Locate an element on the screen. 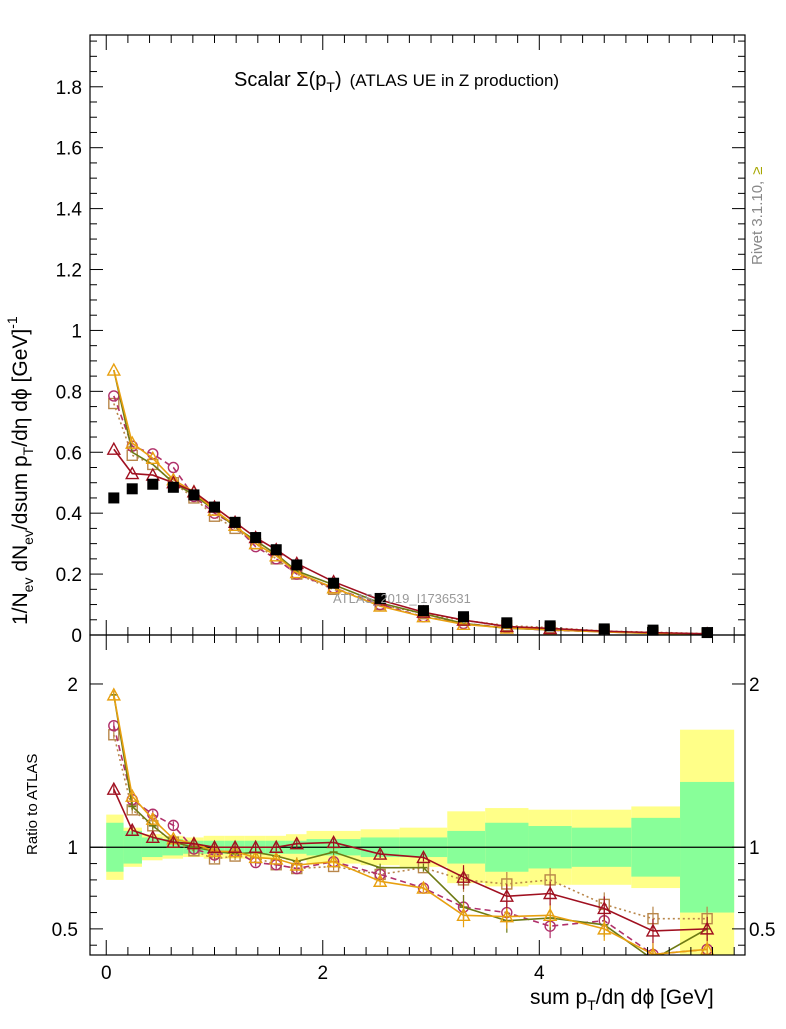 The height and width of the screenshot is (1029, 786). y-tick-label: 1.6 is located at coordinates (69, 149).